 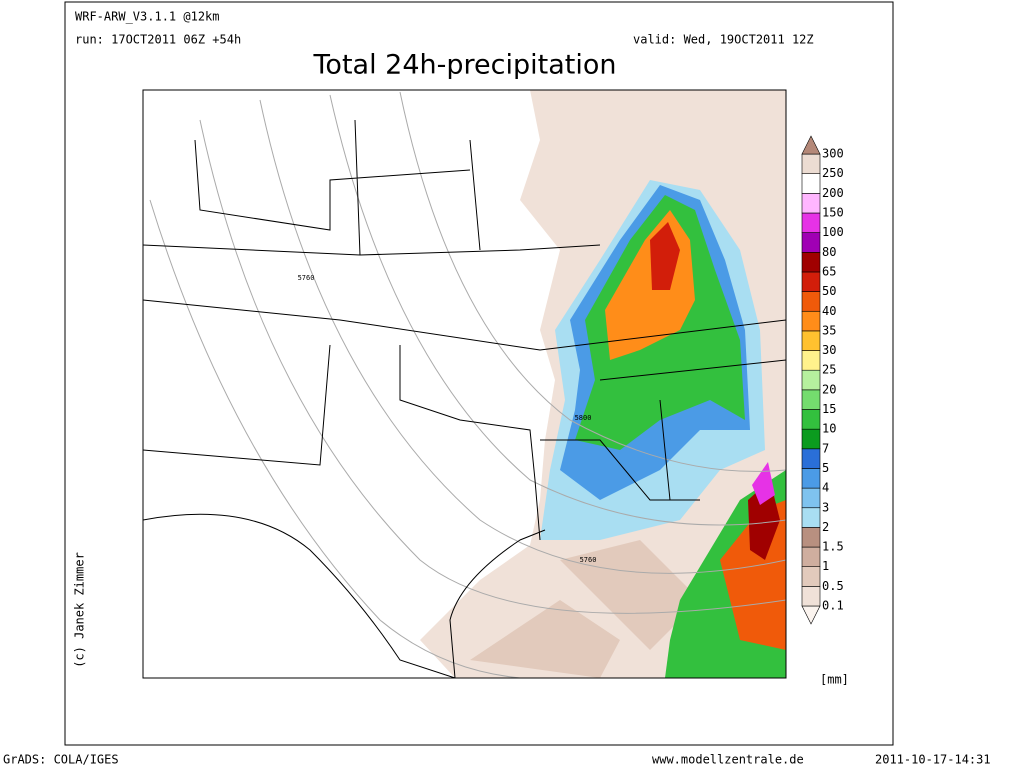 What do you see at coordinates (834, 680) in the screenshot?
I see `unit-label: [mm]` at bounding box center [834, 680].